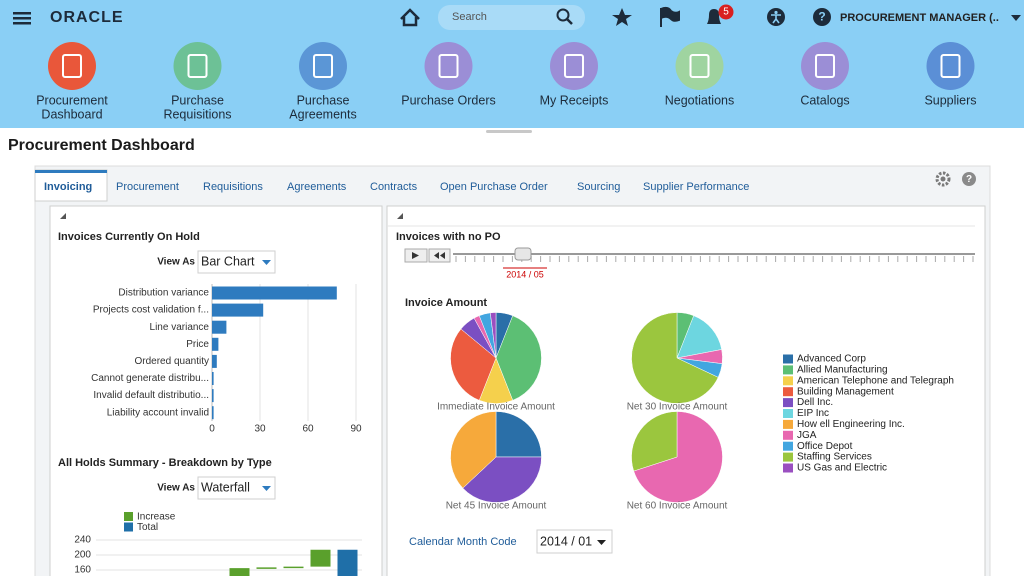 The image size is (1024, 576). Describe the element at coordinates (1016, 18) in the screenshot. I see `user-menu-arrow` at that location.